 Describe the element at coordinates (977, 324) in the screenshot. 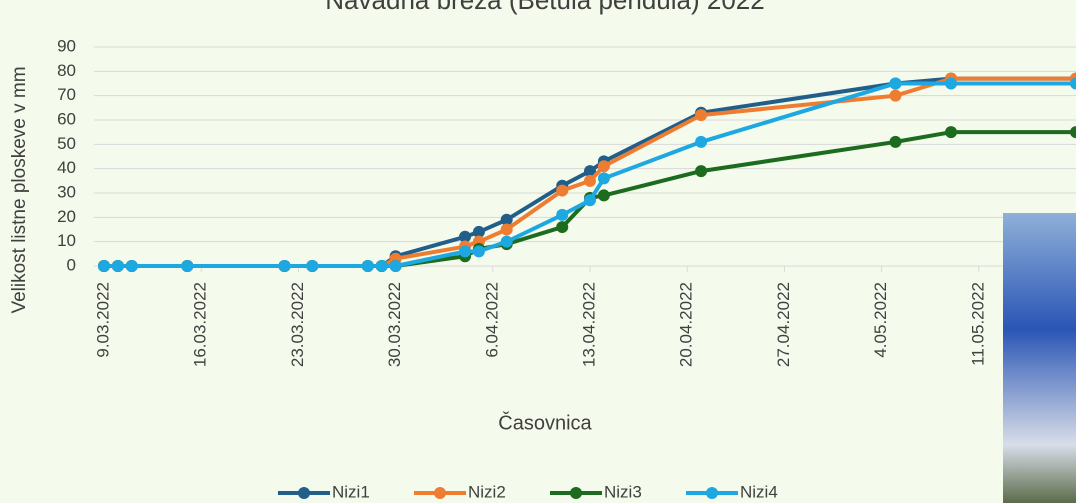

I see `x-tick-label: 11.05.2022` at that location.